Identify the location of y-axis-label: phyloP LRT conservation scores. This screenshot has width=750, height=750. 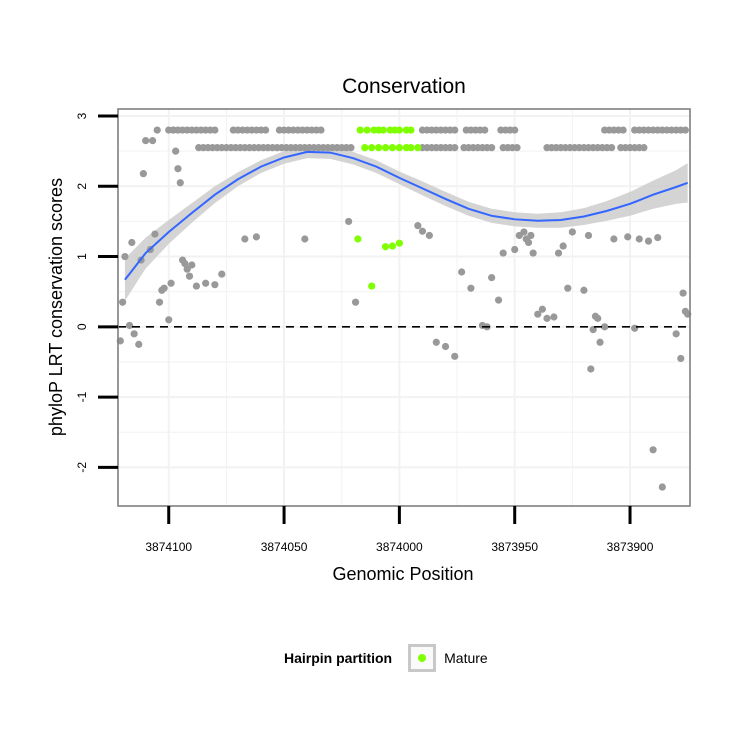
(56, 307).